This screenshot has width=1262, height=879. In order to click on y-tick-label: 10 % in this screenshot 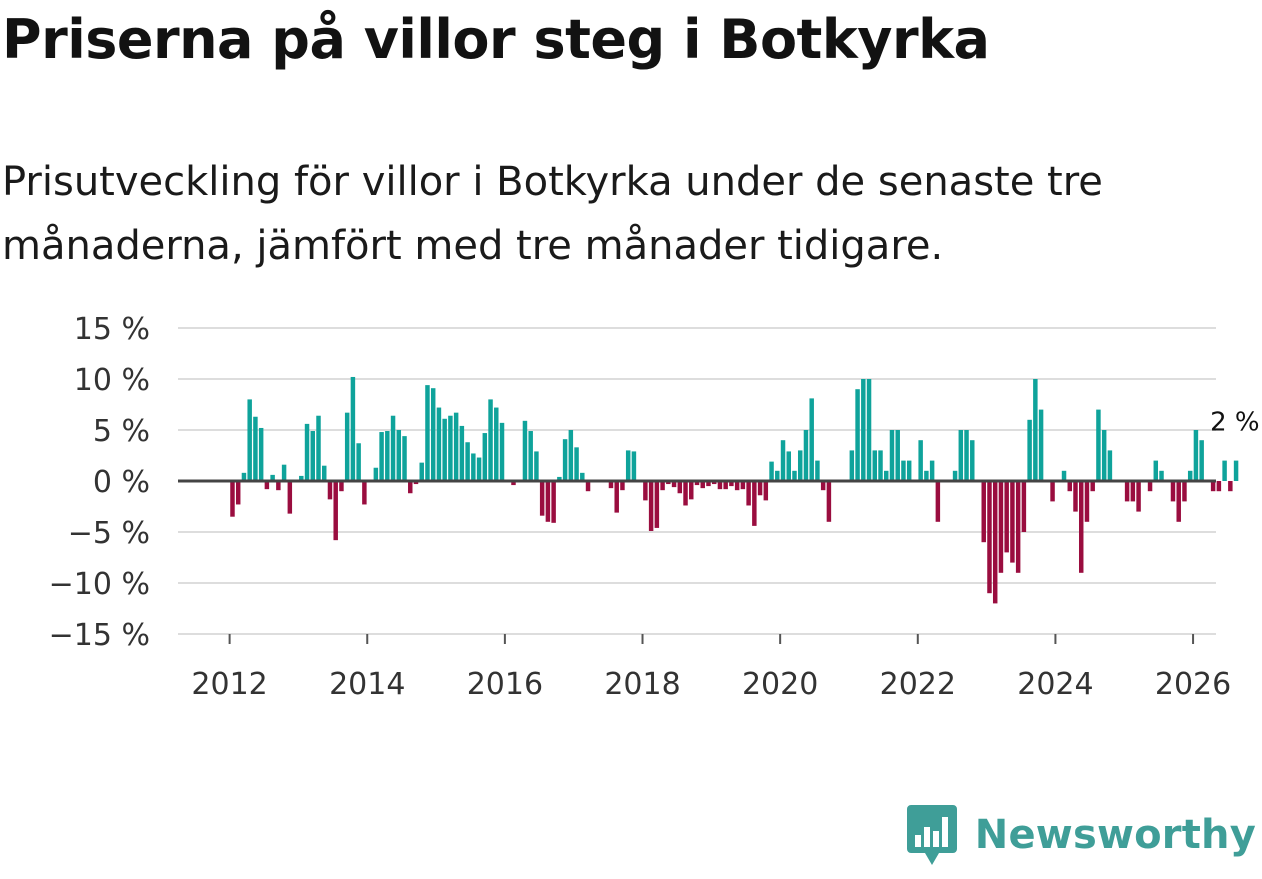, I will do `click(112, 380)`.